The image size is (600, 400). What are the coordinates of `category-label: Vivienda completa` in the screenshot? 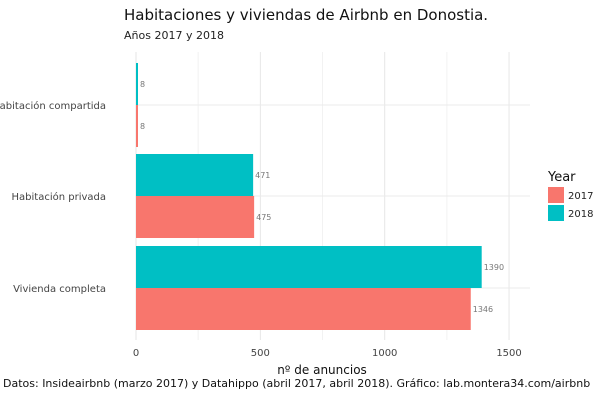 It's located at (59, 289).